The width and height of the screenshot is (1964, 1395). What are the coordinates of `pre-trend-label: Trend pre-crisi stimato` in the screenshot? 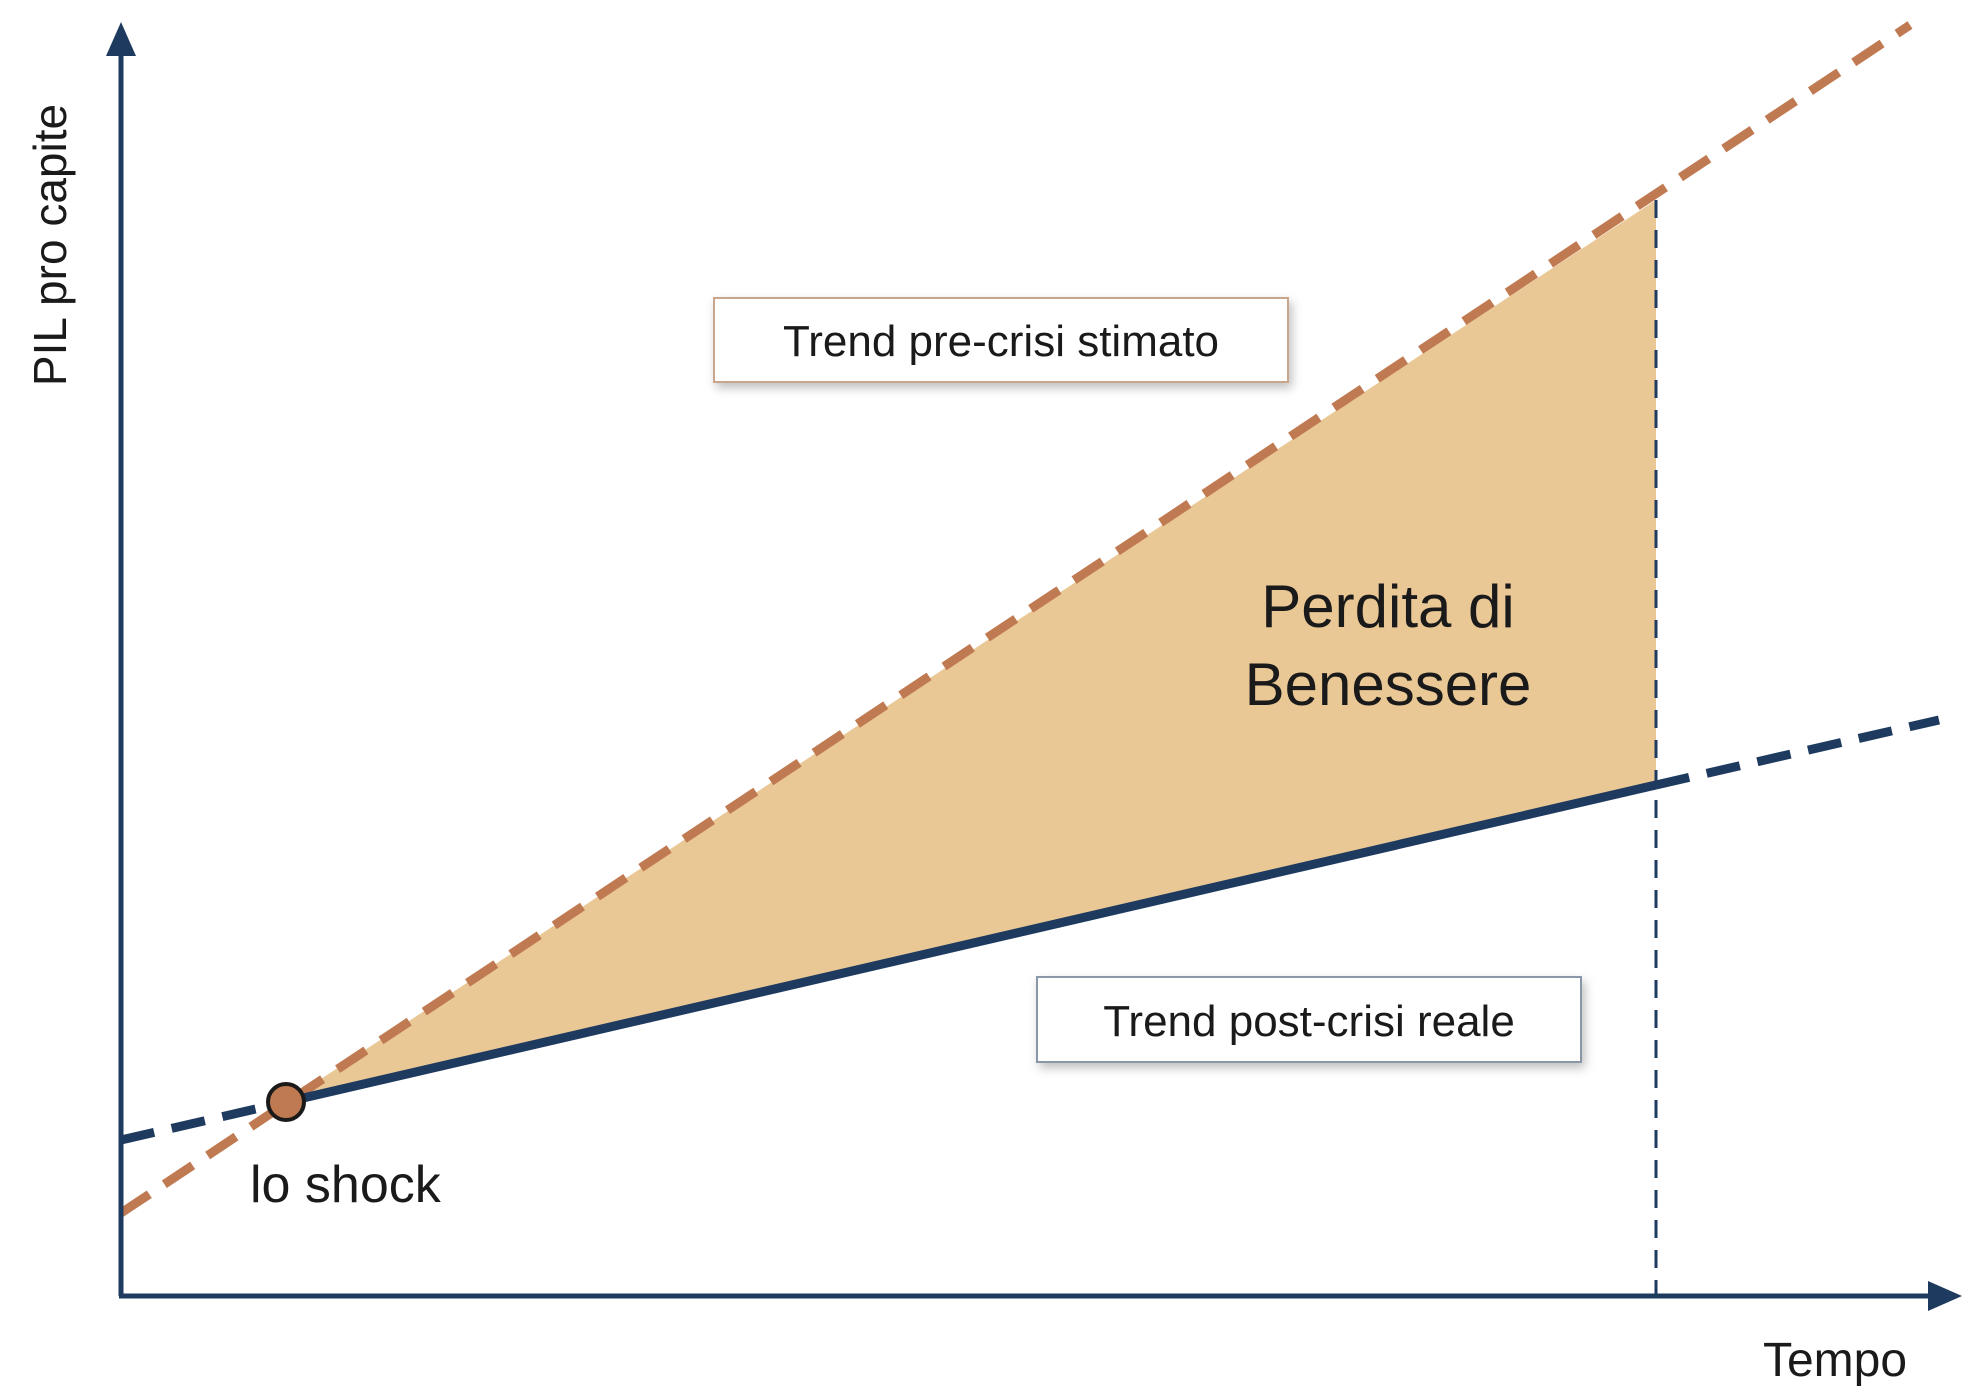 It's located at (1001, 341).